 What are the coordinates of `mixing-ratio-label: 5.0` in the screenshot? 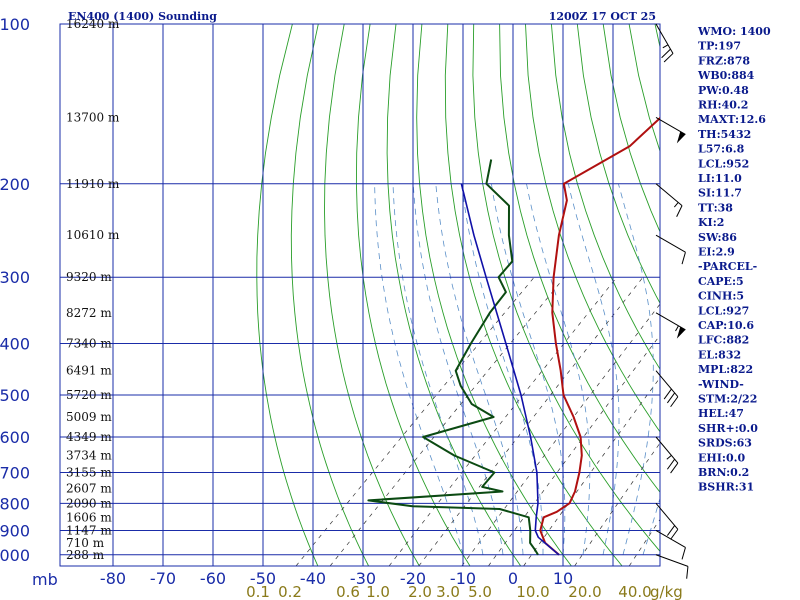 It's located at (480, 591).